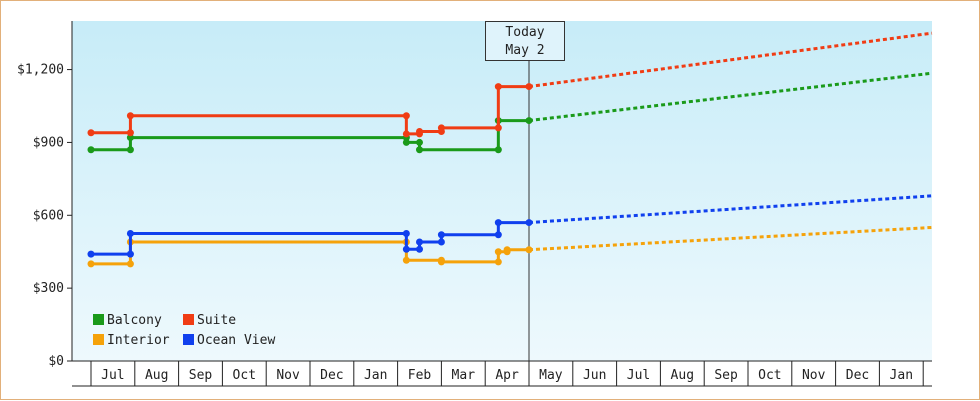 The width and height of the screenshot is (980, 401). I want to click on x-tick-label: Feb, so click(420, 375).